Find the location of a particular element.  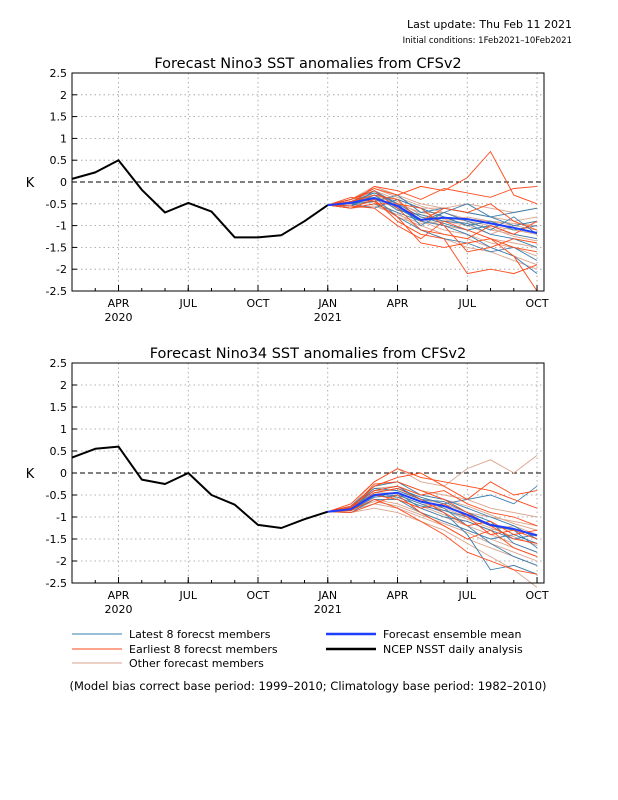

chart-title: Forecast Nino34 SST anomalies from CFSv2 is located at coordinates (308, 354).